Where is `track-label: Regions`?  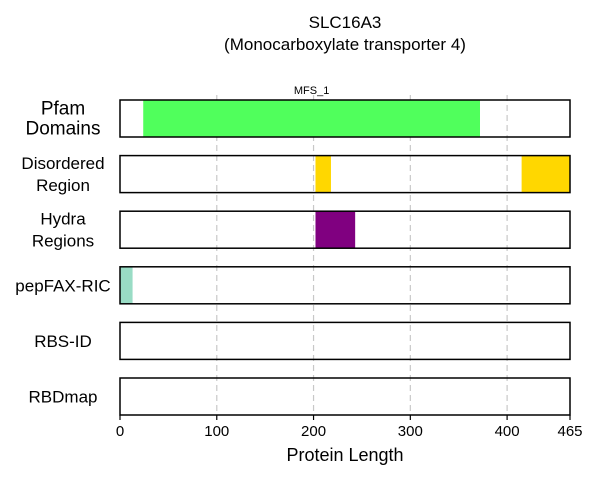 track-label: Regions is located at coordinates (63, 241).